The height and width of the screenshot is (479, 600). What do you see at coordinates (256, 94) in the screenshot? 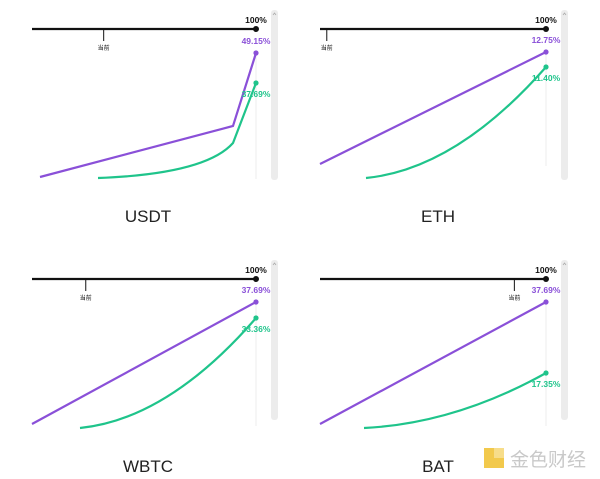
I see `deposit-rate-end-label: 37.69%` at bounding box center [256, 94].